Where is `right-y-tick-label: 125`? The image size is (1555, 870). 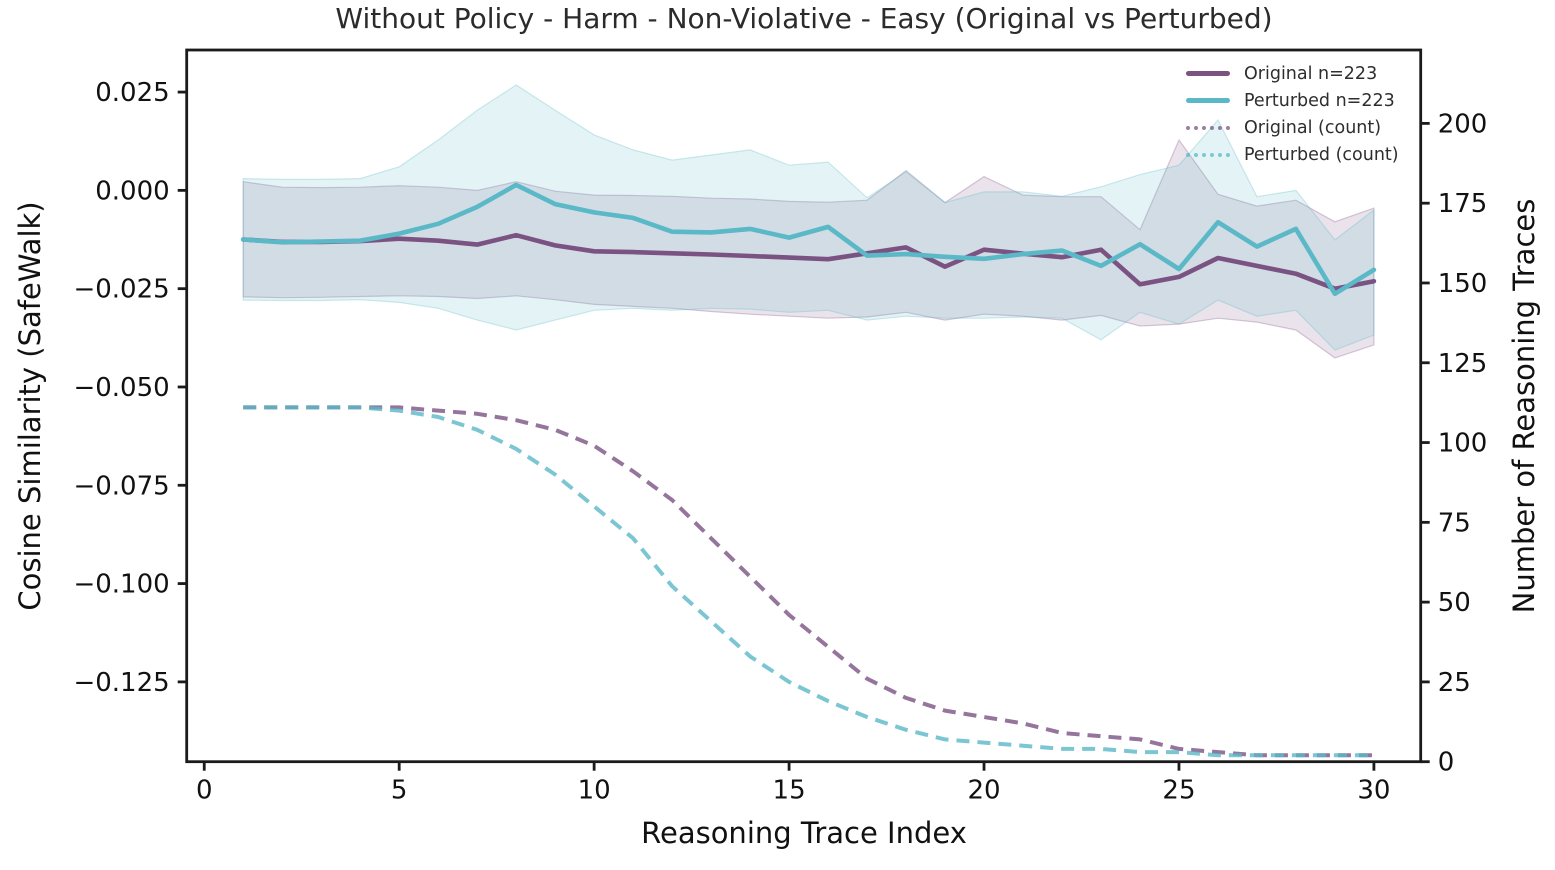 right-y-tick-label: 125 is located at coordinates (1463, 364).